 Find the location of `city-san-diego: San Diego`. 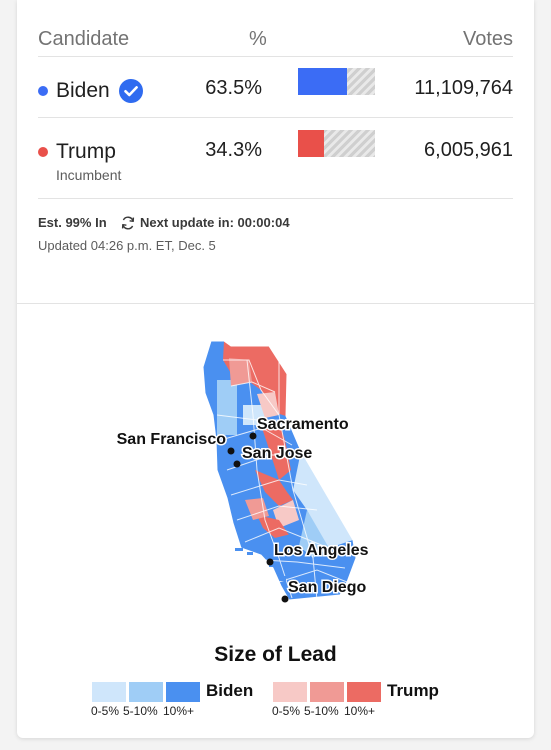

city-san-diego: San Diego is located at coordinates (324, 590).